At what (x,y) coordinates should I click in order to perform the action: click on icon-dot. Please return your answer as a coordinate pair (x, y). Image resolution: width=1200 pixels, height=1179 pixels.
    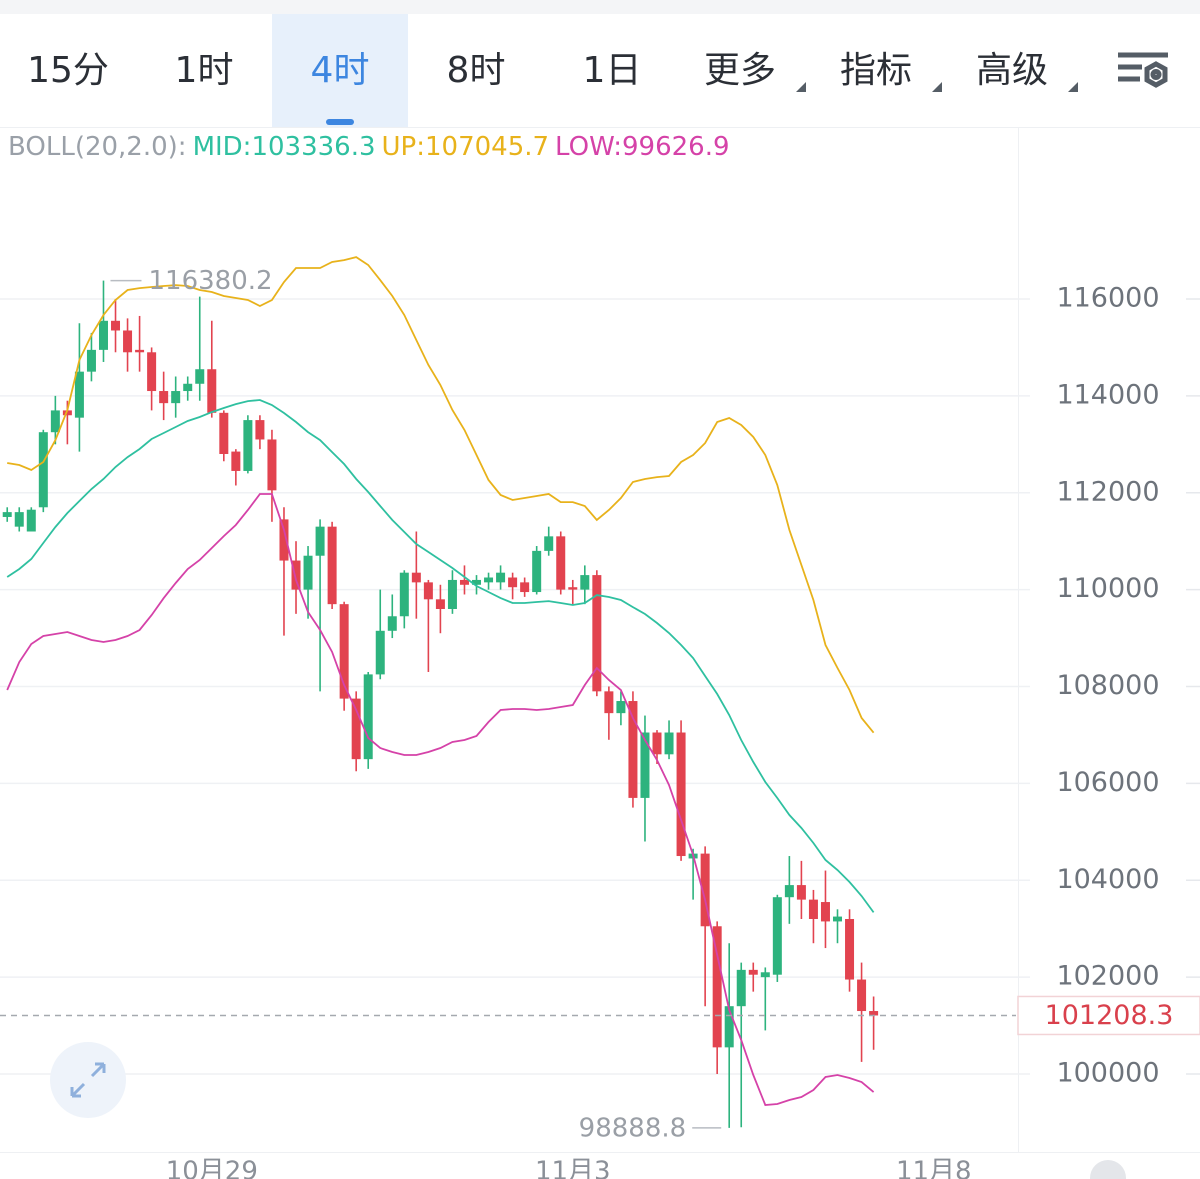
    Looking at the image, I should click on (1156, 74).